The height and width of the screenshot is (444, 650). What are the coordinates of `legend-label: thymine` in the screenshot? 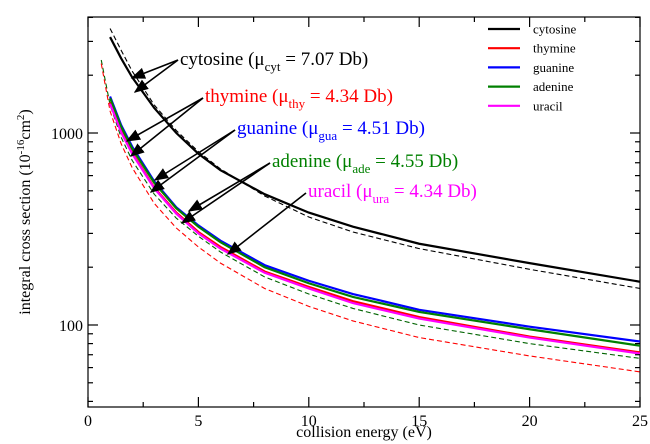 It's located at (554, 48).